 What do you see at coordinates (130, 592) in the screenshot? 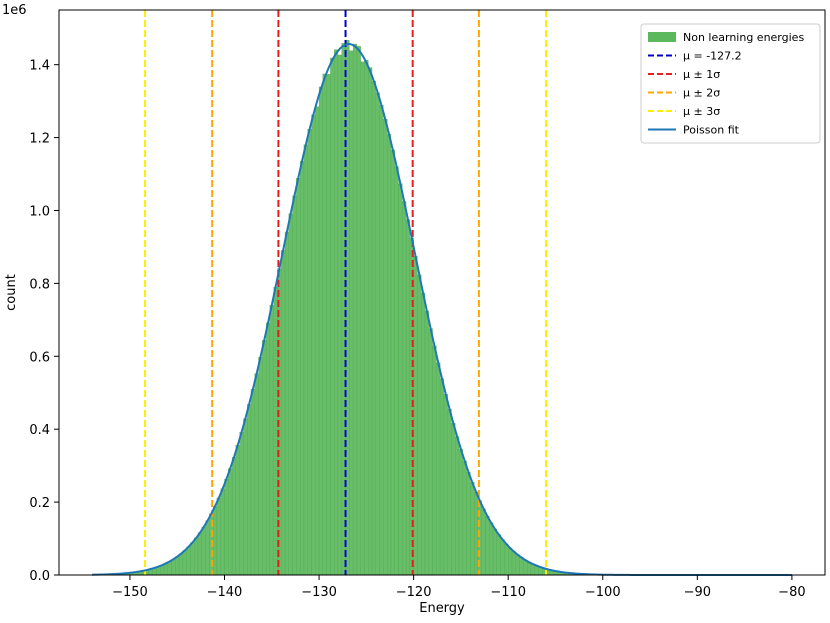
I see `x-tick-label: −150` at bounding box center [130, 592].